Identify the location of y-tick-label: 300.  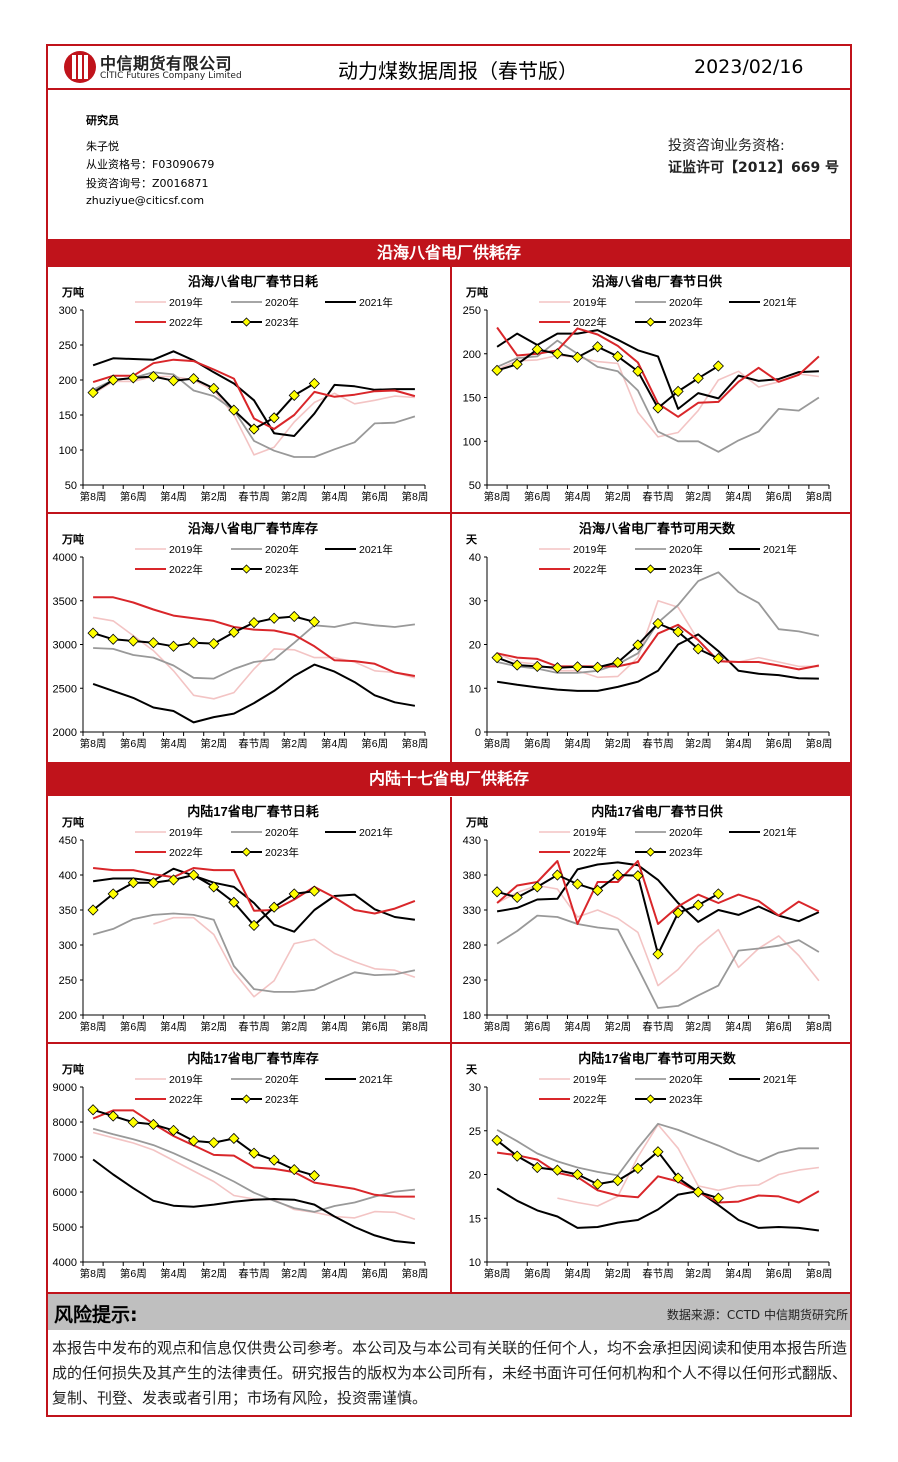
(68, 946).